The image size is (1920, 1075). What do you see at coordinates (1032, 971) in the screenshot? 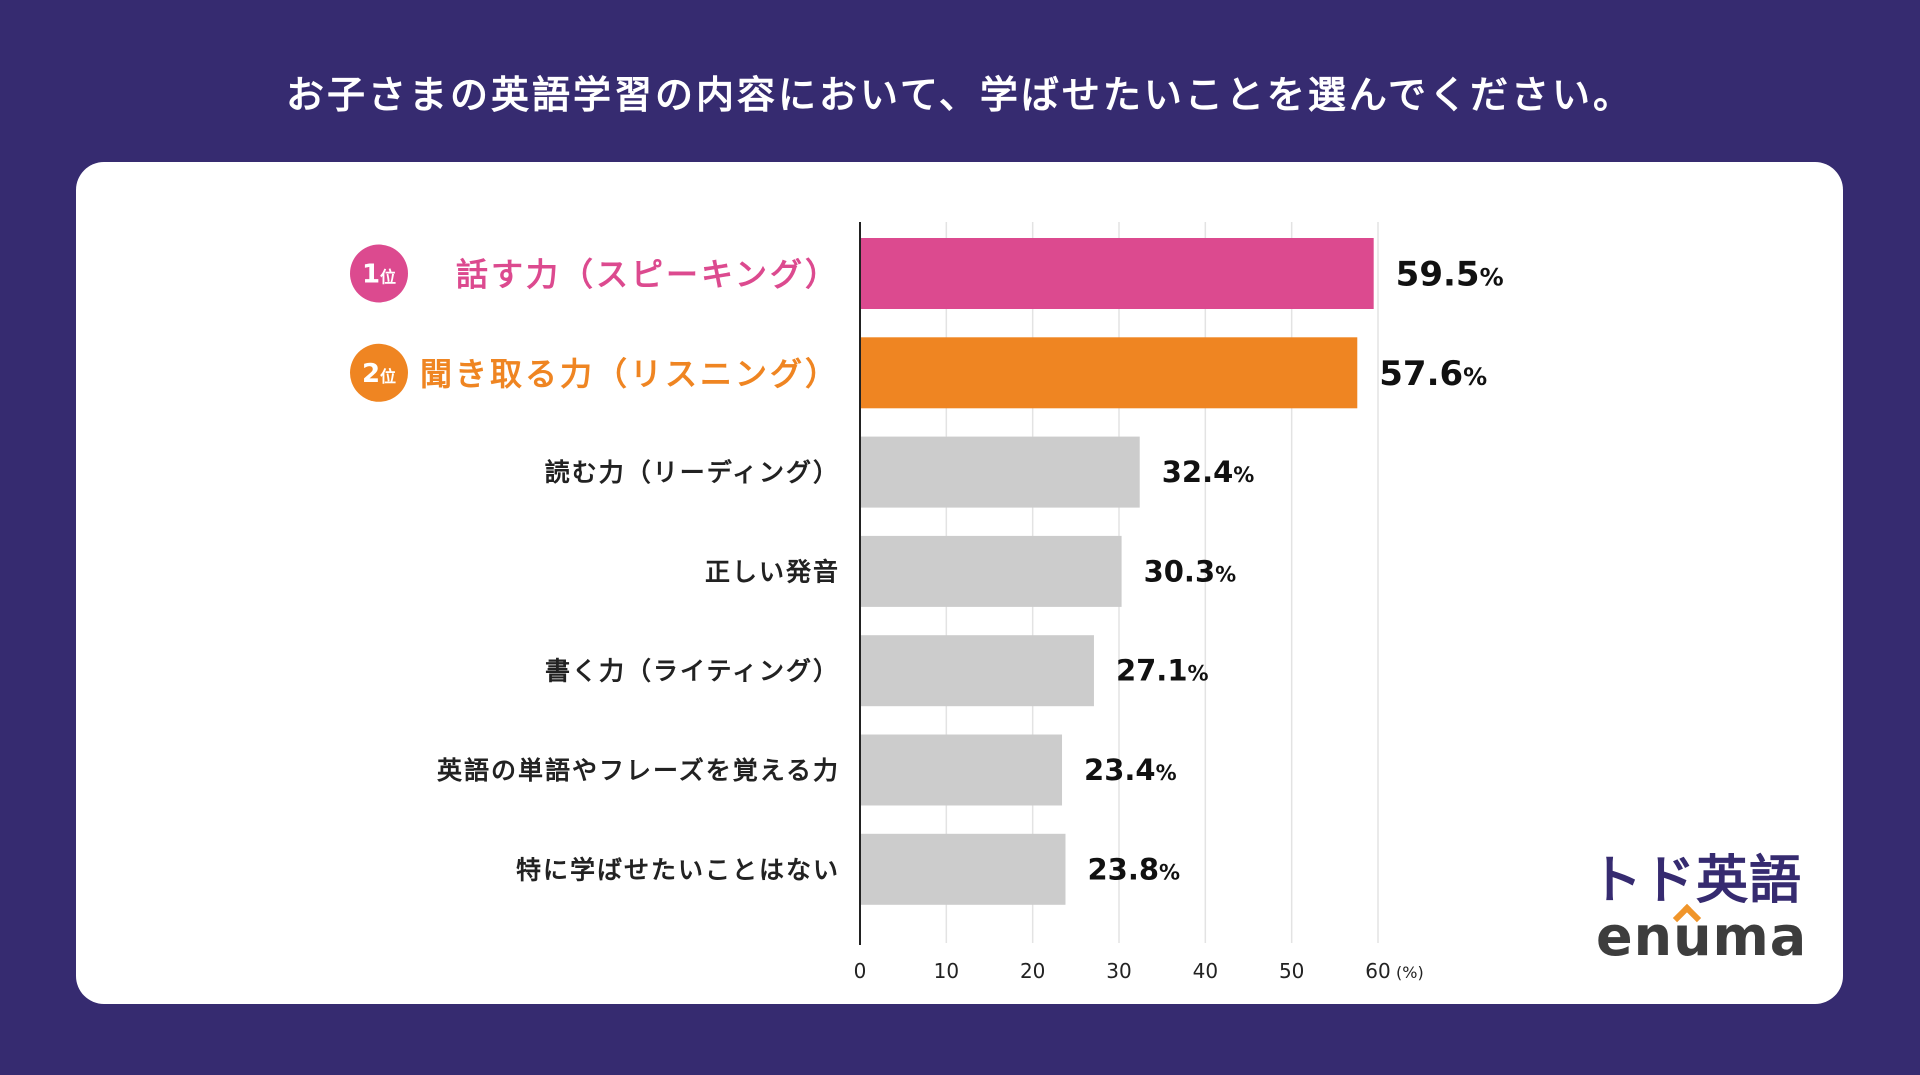
I see `x-tick-label: 20` at bounding box center [1032, 971].